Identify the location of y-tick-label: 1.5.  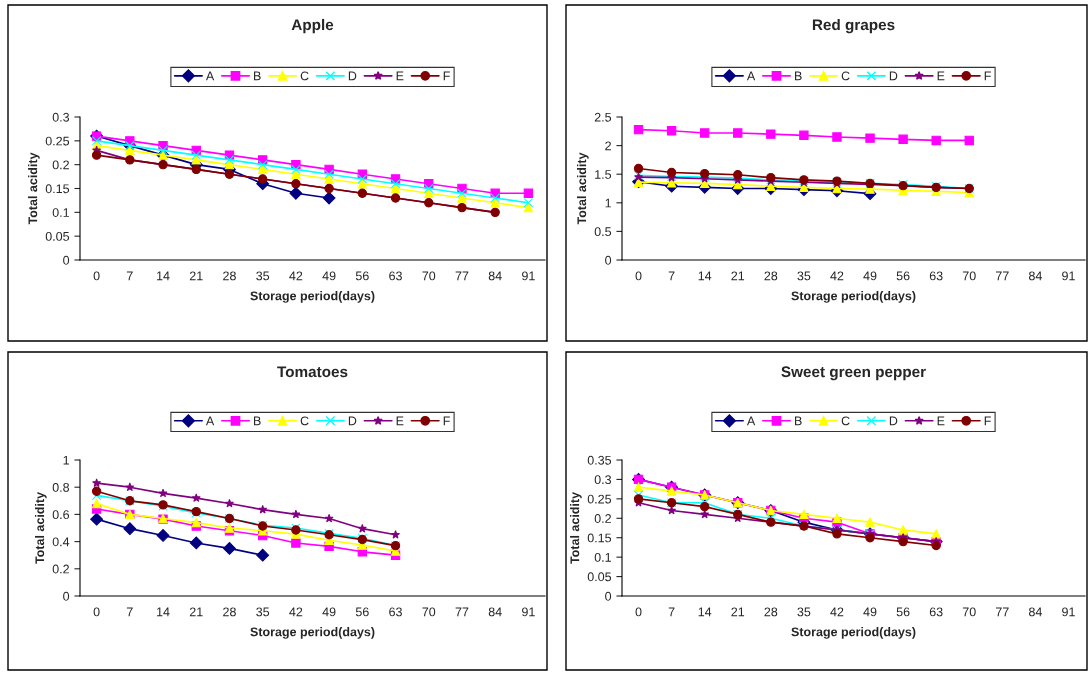
(603, 174).